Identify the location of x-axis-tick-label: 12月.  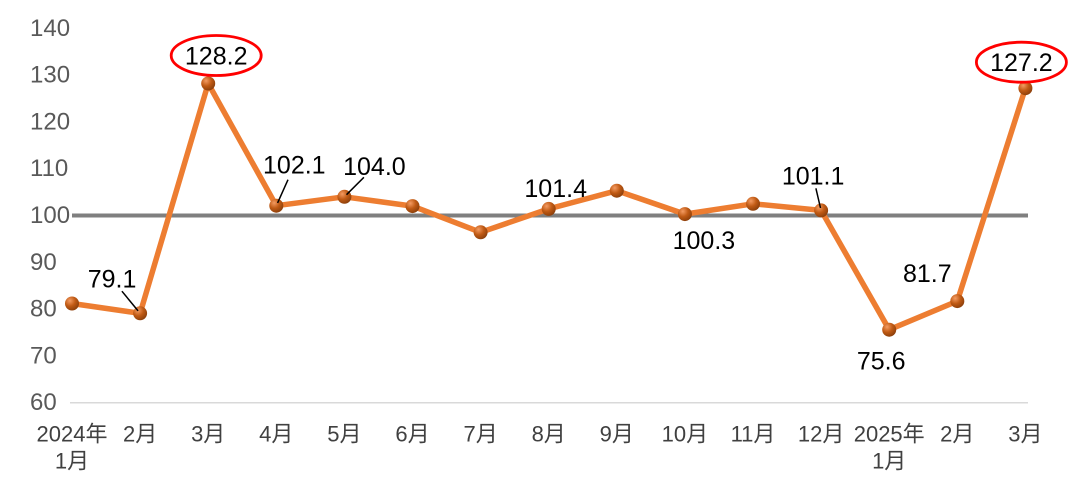
(821, 434).